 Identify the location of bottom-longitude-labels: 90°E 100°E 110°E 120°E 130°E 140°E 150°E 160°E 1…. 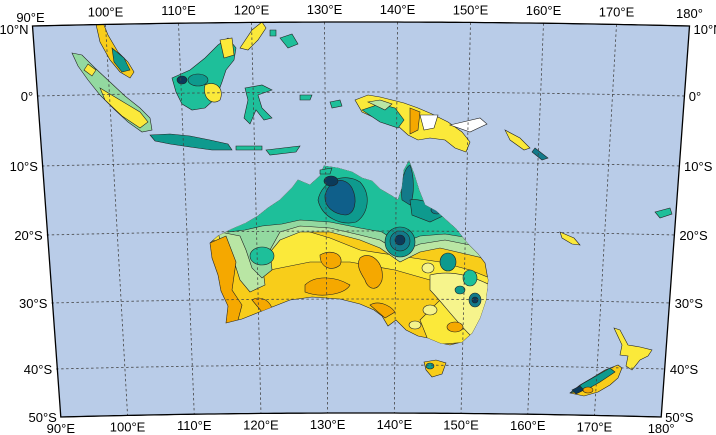
(361, 426).